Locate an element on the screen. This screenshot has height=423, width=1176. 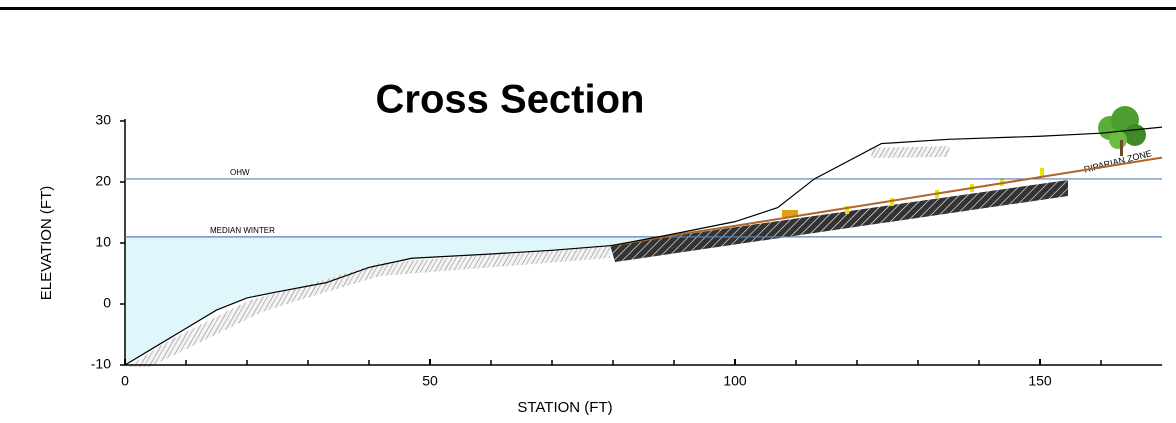
water-fill is located at coordinates (394, 300).